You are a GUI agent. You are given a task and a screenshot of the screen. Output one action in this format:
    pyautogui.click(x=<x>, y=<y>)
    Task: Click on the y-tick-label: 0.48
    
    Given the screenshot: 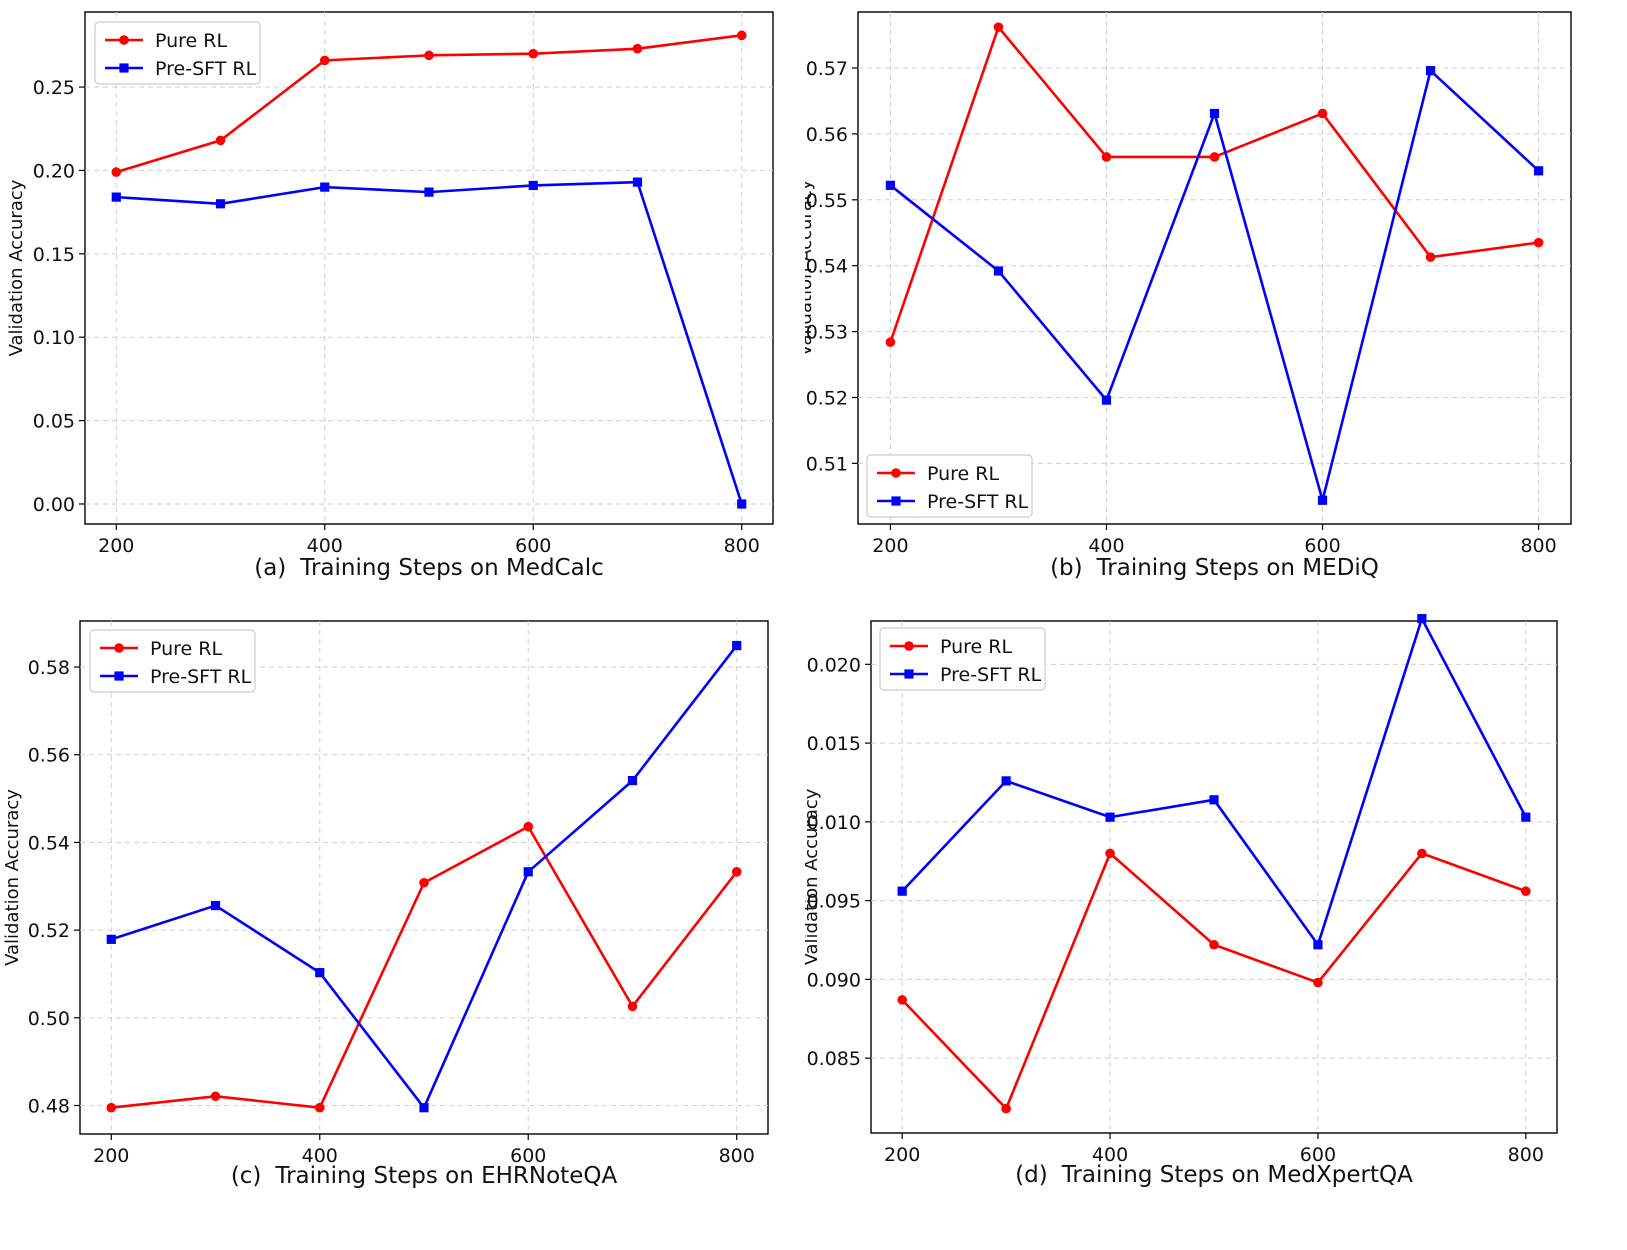 What is the action you would take?
    pyautogui.click(x=49, y=1107)
    